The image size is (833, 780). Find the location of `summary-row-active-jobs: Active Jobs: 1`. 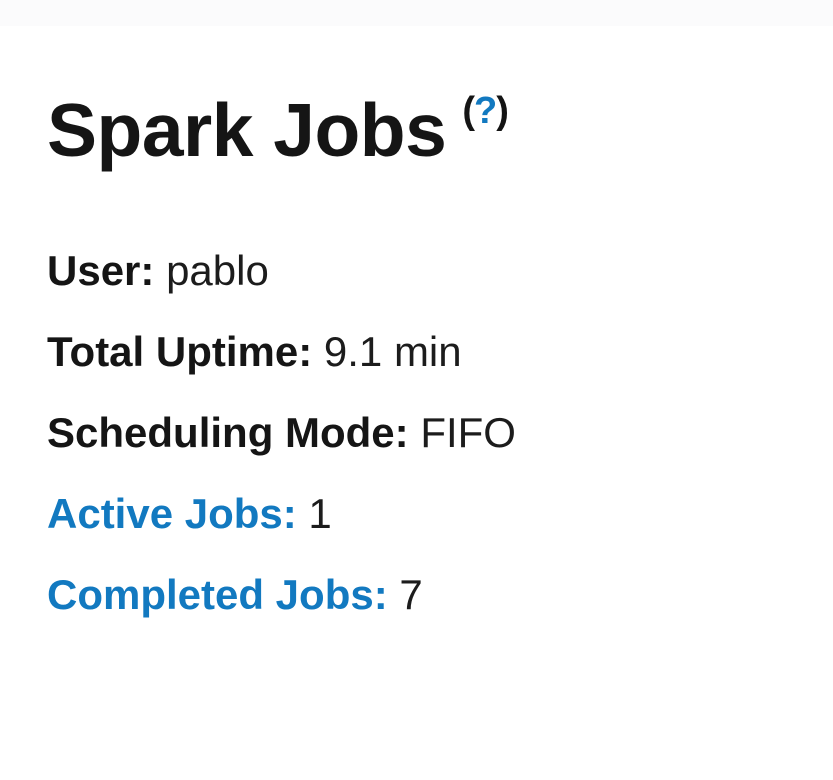

summary-row-active-jobs: Active Jobs: 1 is located at coordinates (440, 513).